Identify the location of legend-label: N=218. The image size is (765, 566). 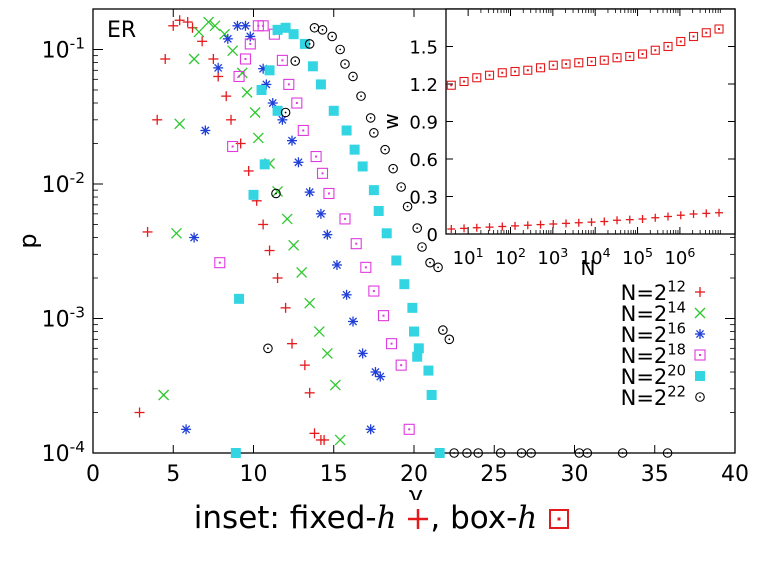
(653, 355).